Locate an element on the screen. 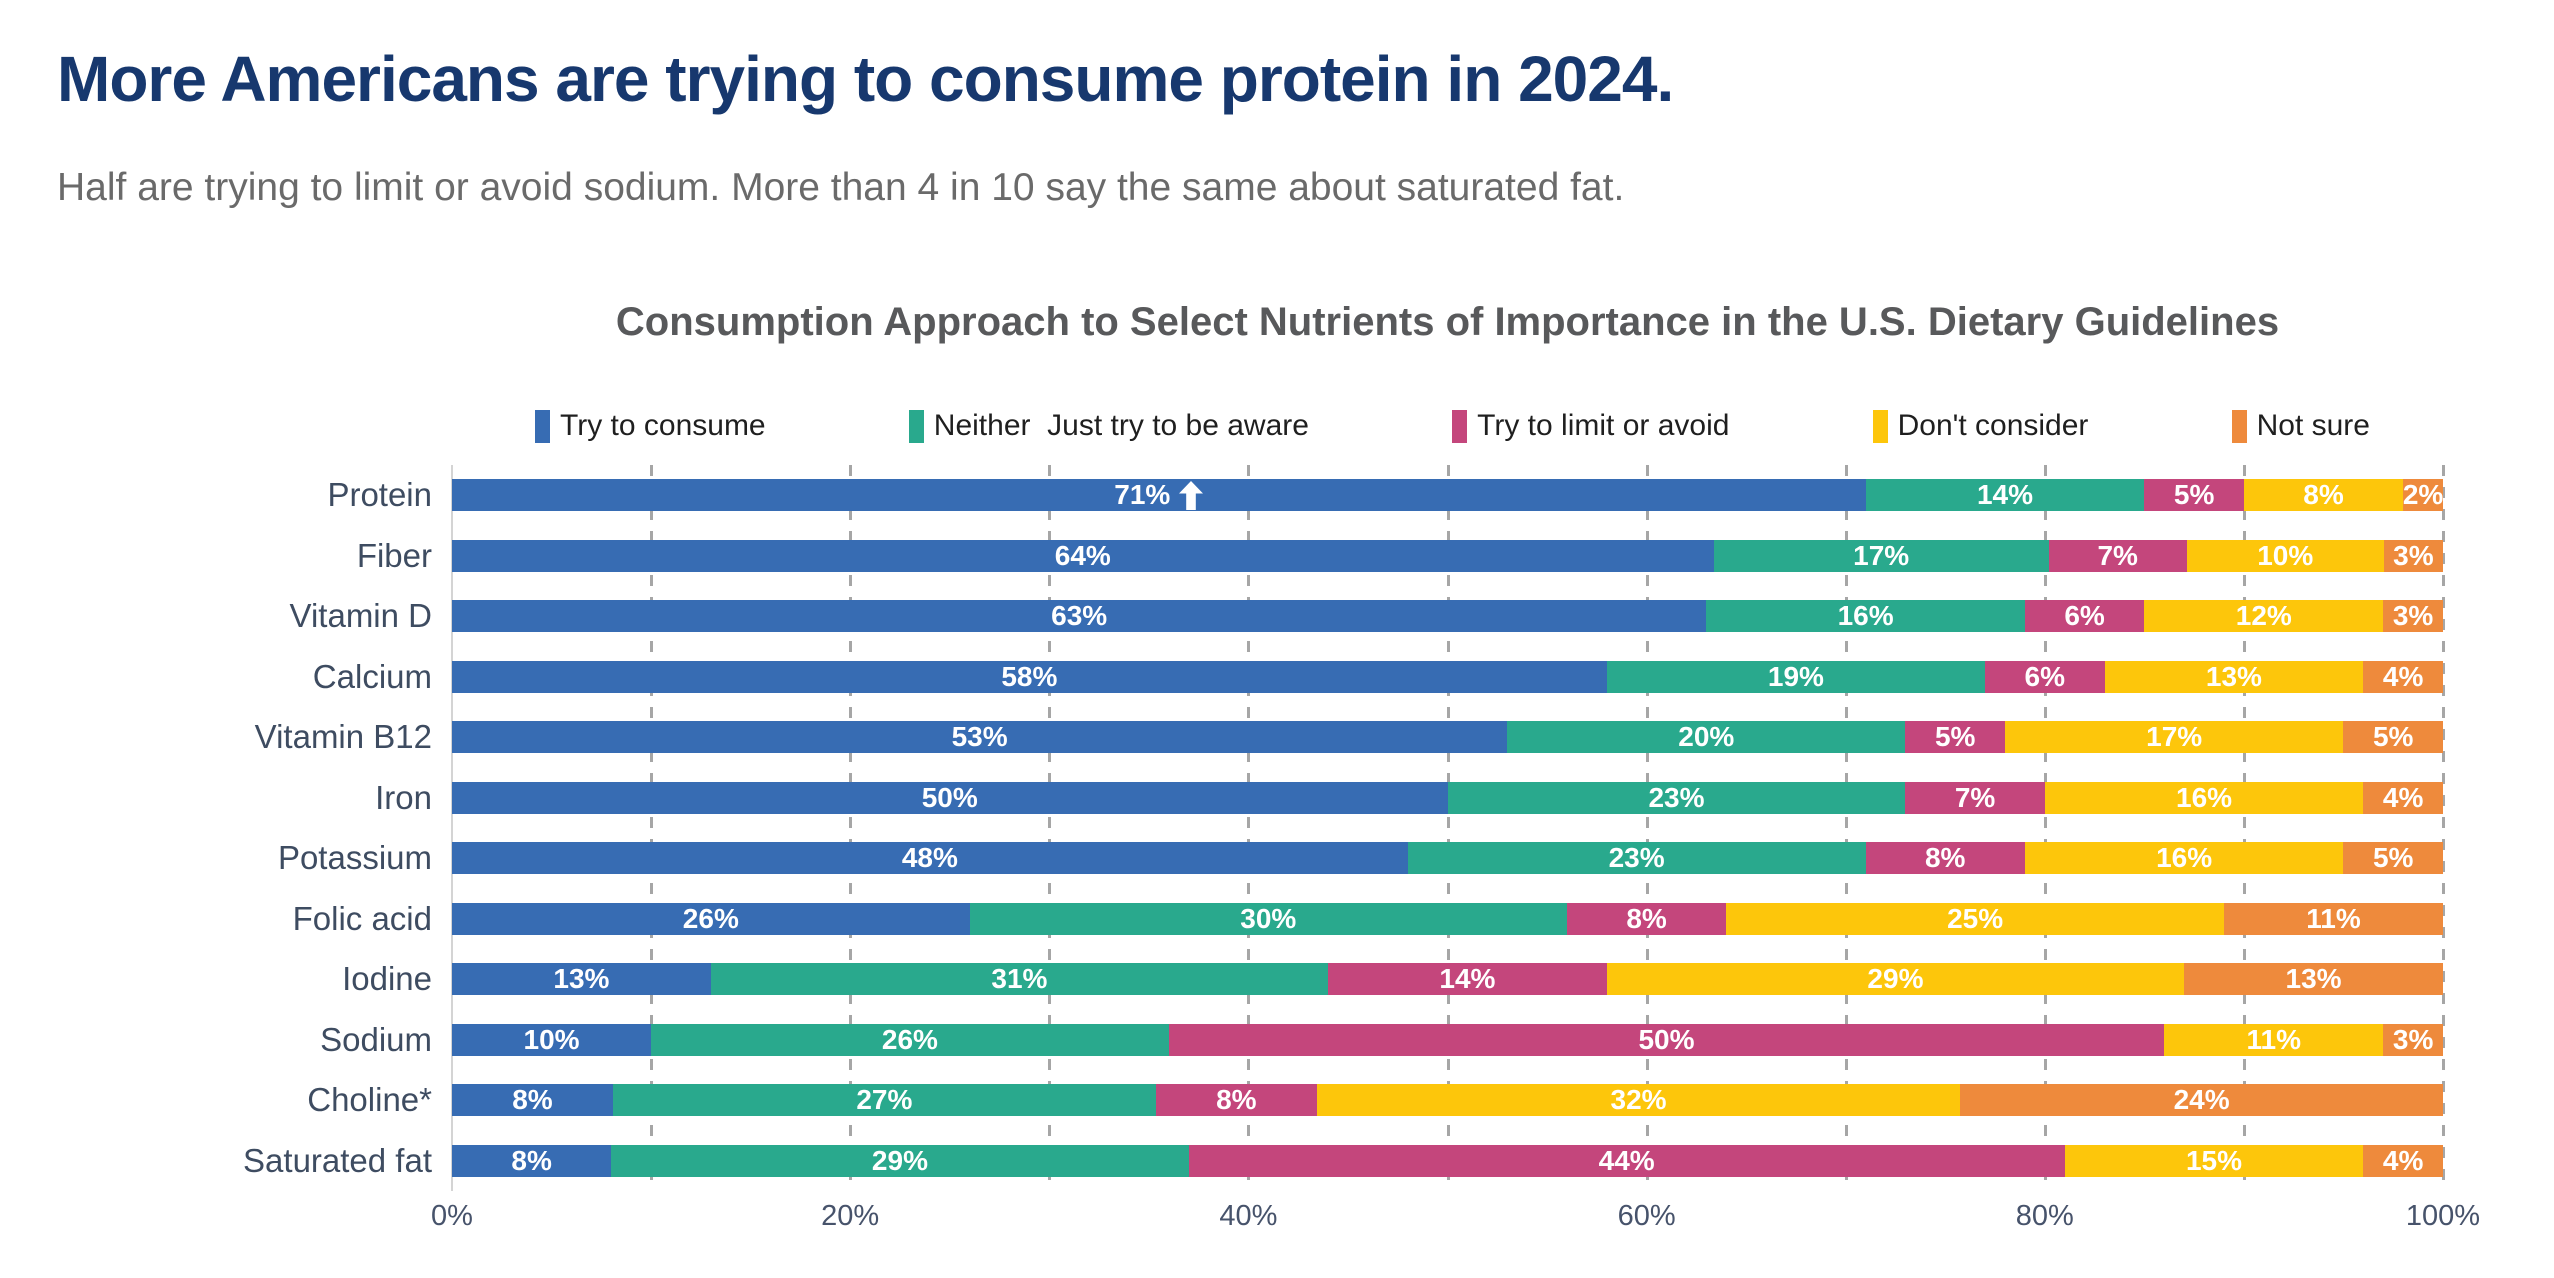 The width and height of the screenshot is (2554, 1278). bar-segment: 17% is located at coordinates (1881, 555).